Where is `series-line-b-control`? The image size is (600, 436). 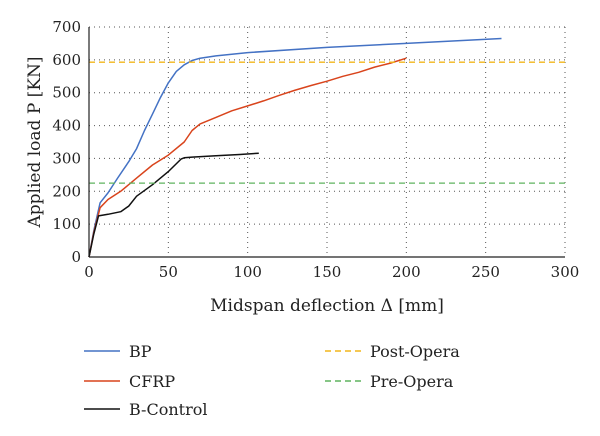
series-line-b-control is located at coordinates (173, 205).